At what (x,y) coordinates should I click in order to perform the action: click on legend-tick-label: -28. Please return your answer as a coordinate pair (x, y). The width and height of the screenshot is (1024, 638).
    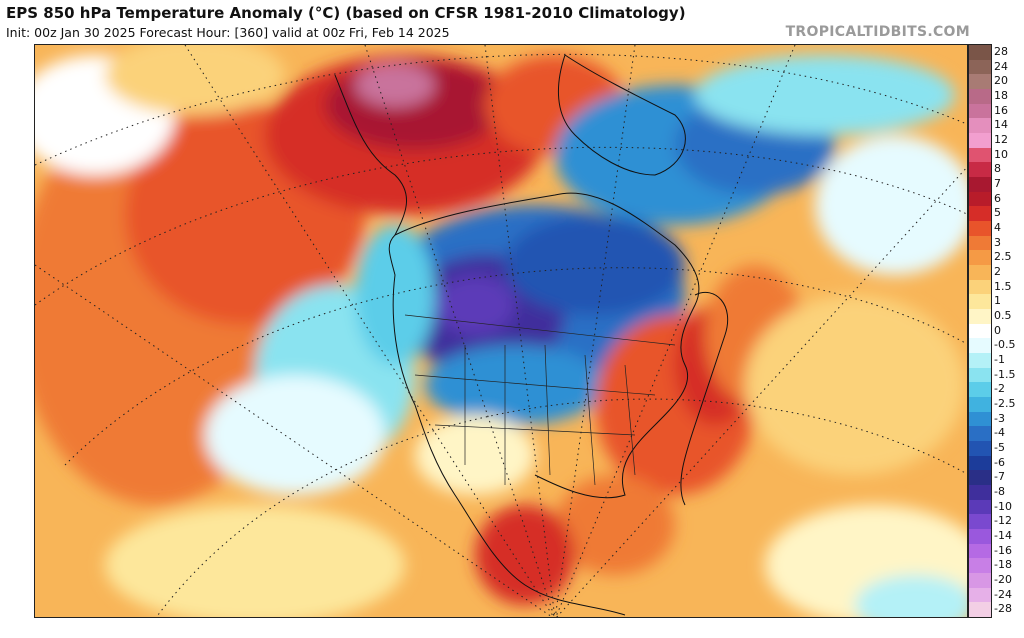
    Looking at the image, I should click on (1003, 609).